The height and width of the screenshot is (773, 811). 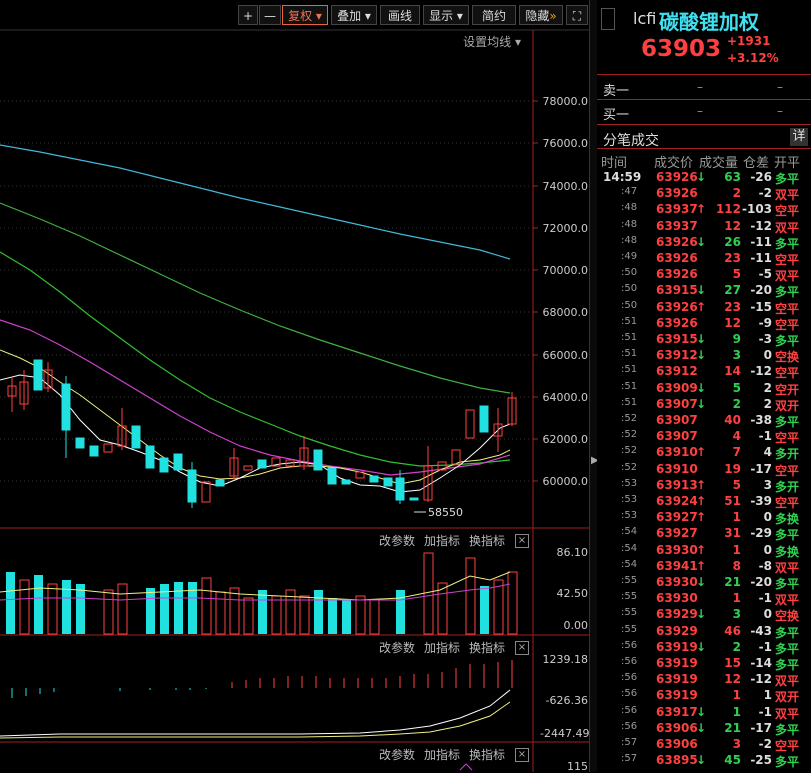 I want to click on up-arrow-icon: ↑, so click(x=701, y=565).